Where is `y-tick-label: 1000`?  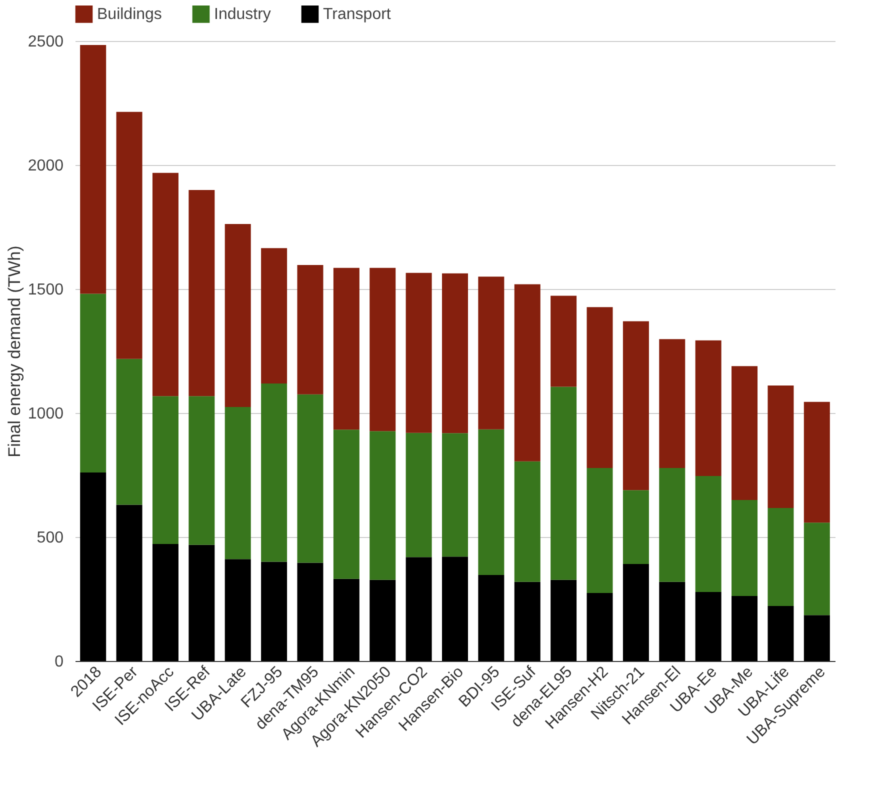
y-tick-label: 1000 is located at coordinates (46, 414).